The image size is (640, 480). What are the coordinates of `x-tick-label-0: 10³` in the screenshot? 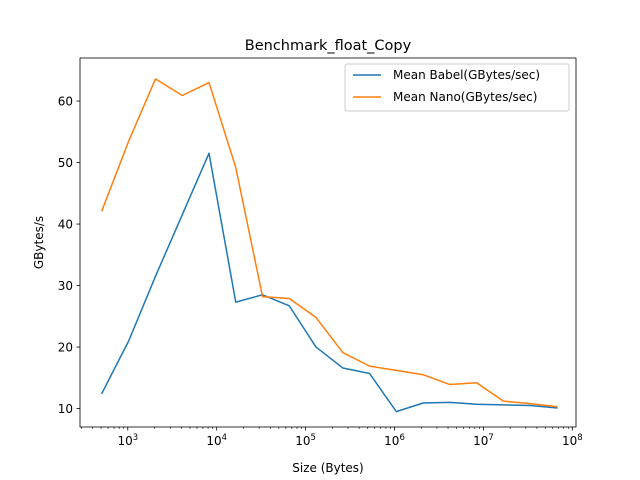 It's located at (127, 440).